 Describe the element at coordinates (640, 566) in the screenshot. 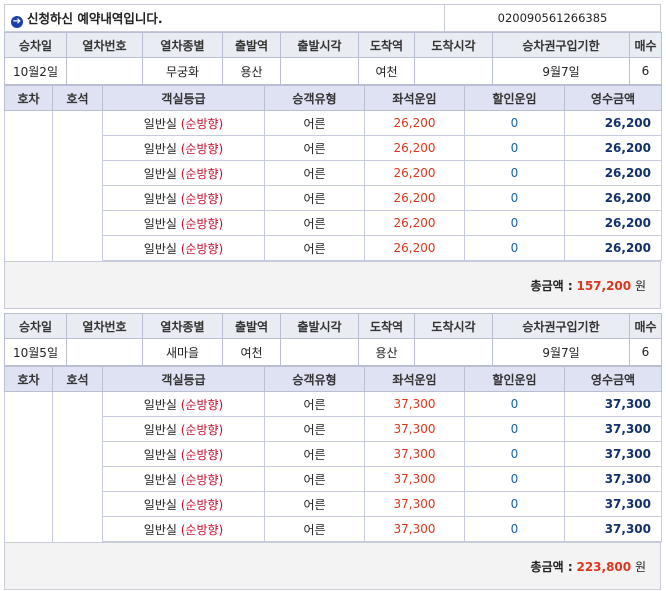

I see `total-unit: 원` at that location.